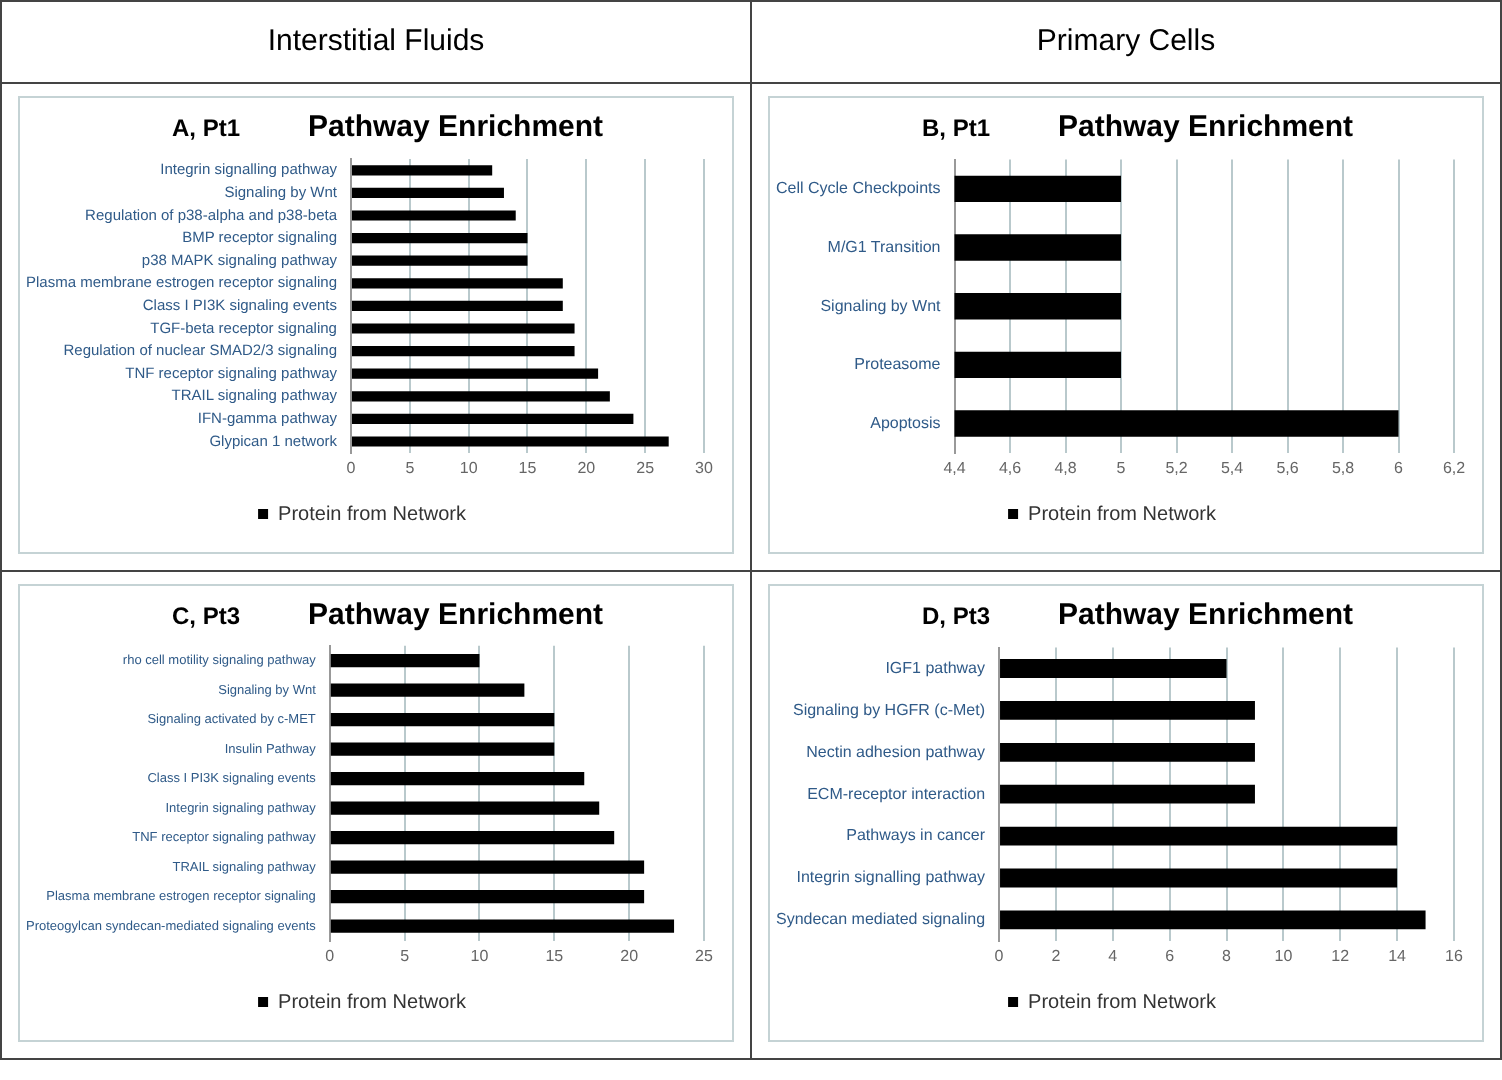  Describe the element at coordinates (1177, 467) in the screenshot. I see `x-tick-label: 5,2` at that location.